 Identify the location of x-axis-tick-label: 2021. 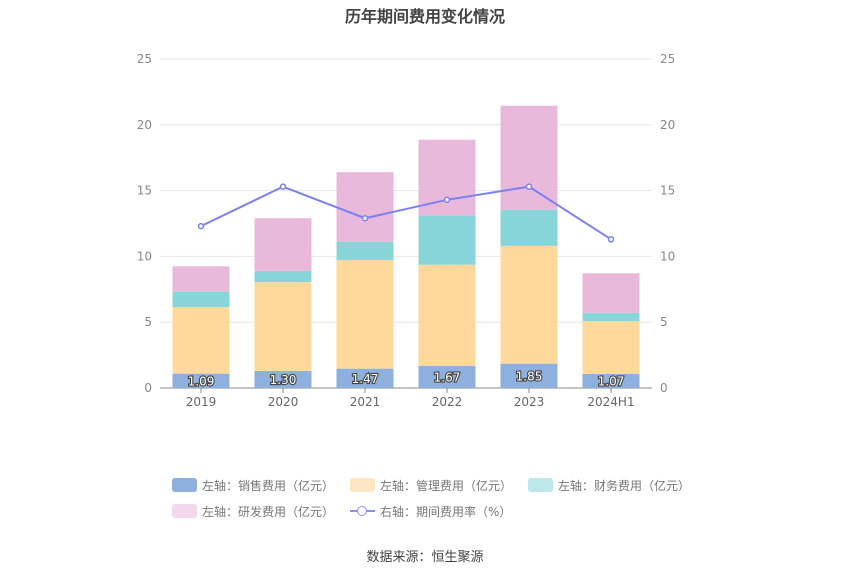
(365, 402).